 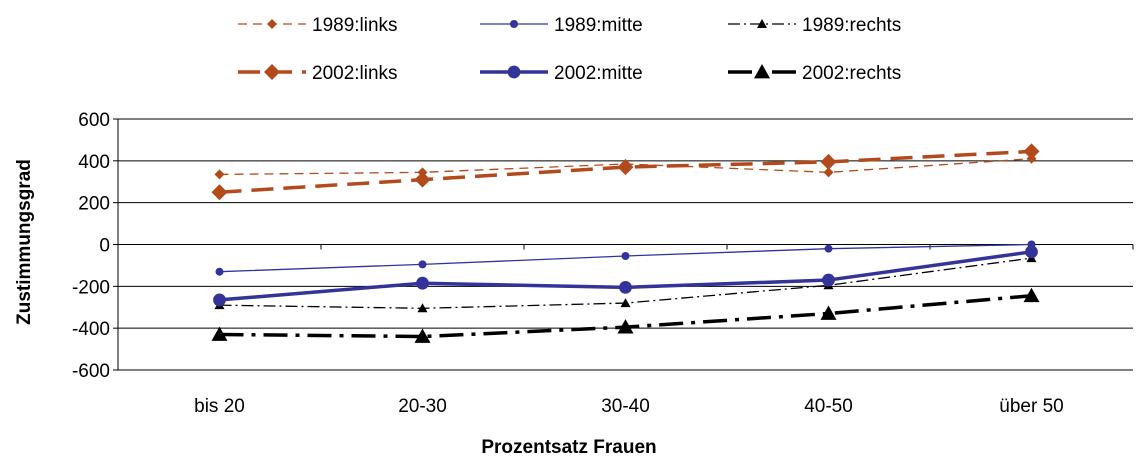 I want to click on legend-item: 1989:links, so click(x=318, y=25).